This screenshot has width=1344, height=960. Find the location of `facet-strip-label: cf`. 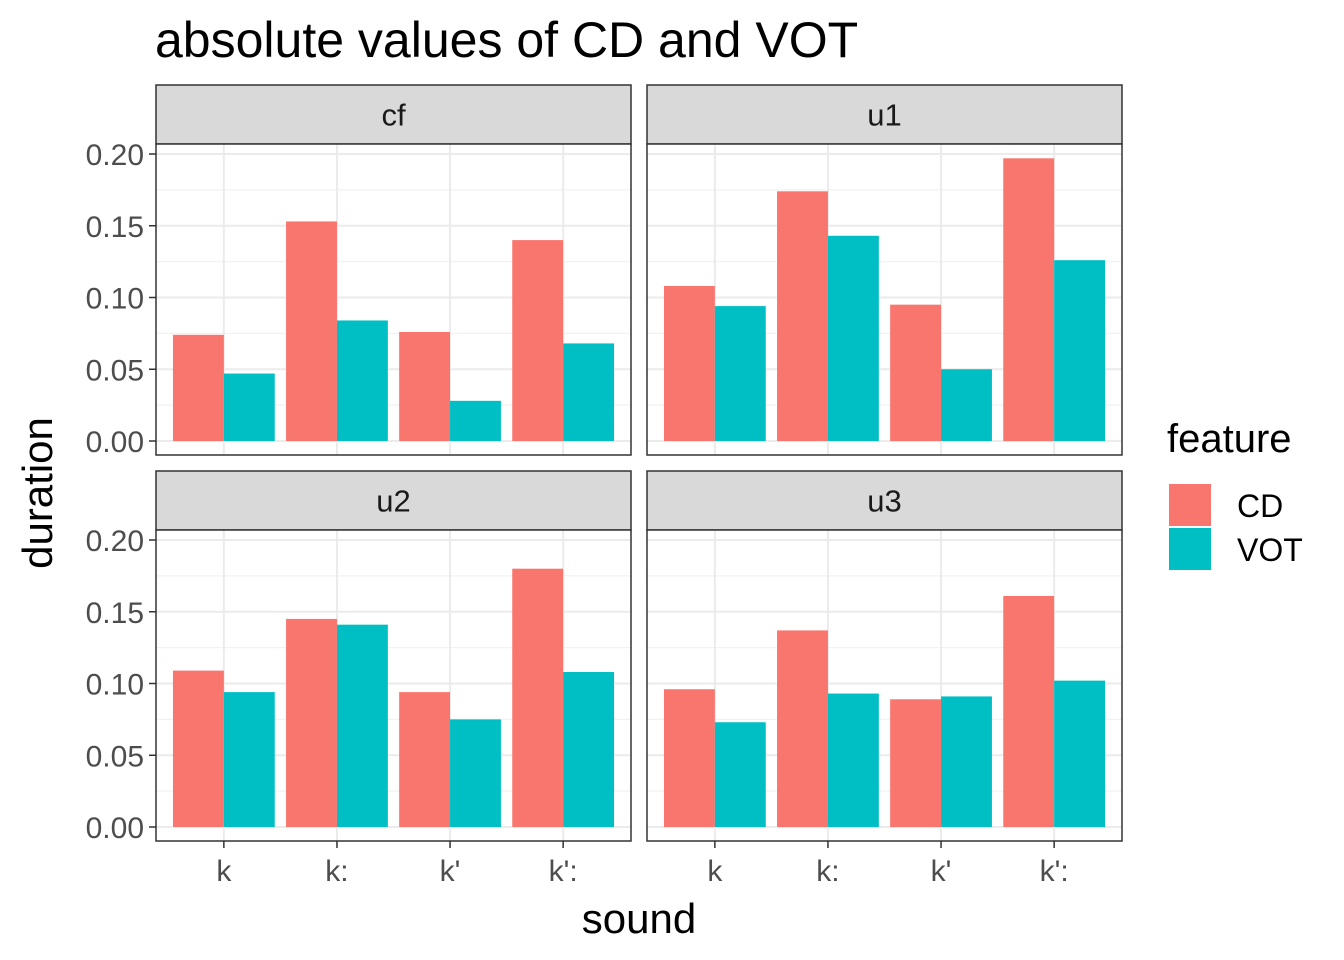

facet-strip-label: cf is located at coordinates (393, 115).